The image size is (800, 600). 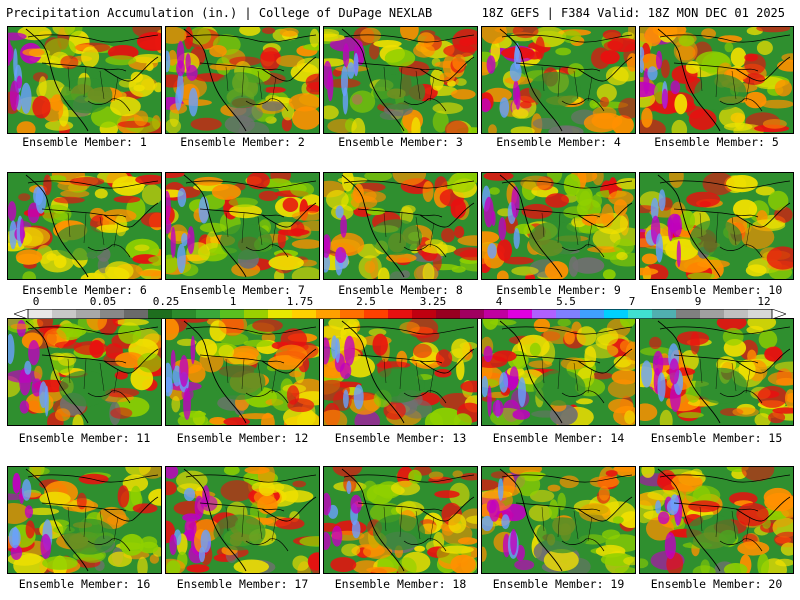 What do you see at coordinates (716, 584) in the screenshot?
I see `ensemble-member-label: Ensemble Member: 20` at bounding box center [716, 584].